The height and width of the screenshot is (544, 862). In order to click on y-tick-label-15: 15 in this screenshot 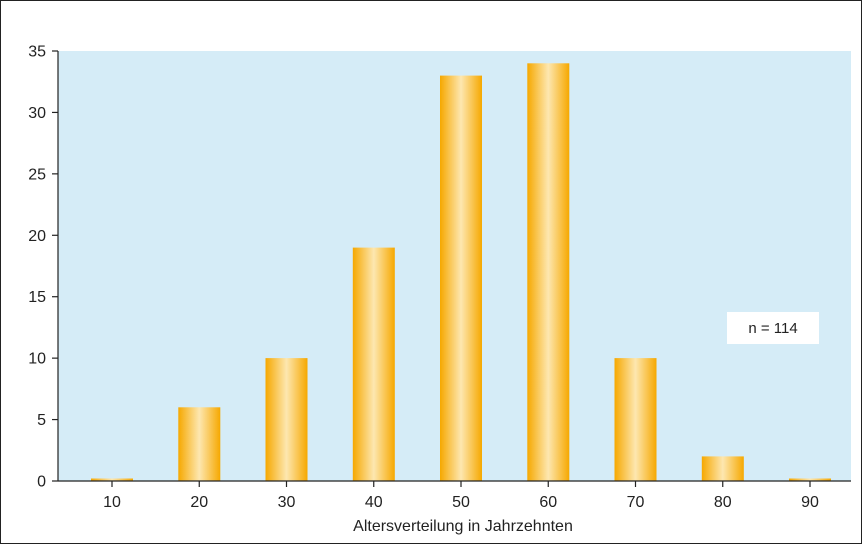, I will do `click(37, 297)`.